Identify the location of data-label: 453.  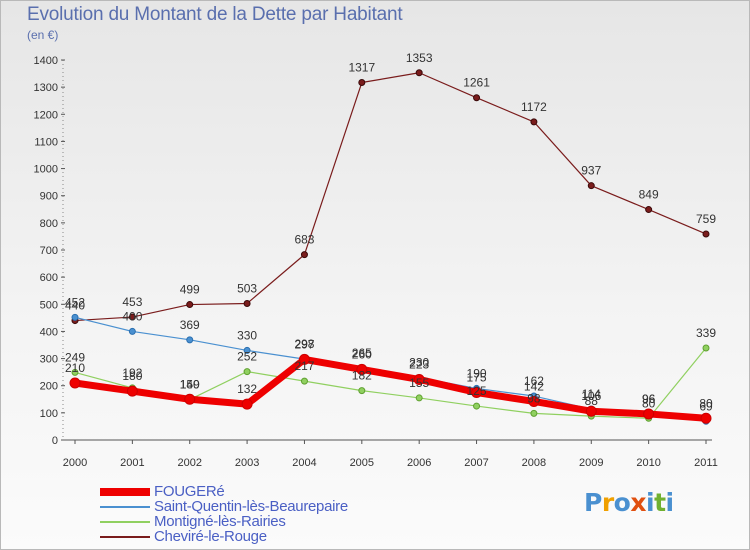
(132, 302).